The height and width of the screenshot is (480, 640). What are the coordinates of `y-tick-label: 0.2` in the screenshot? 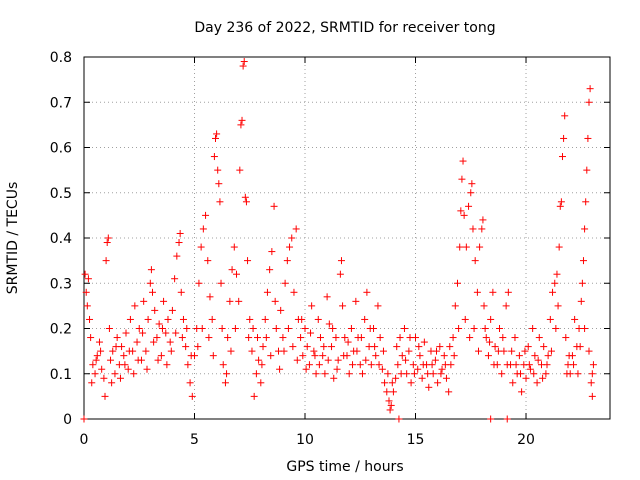 It's located at (61, 330).